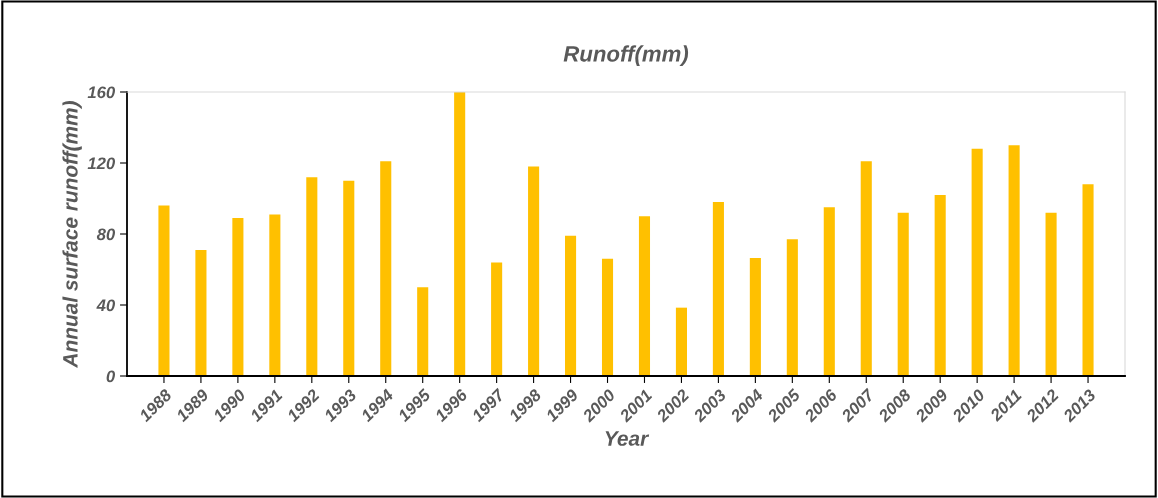 This screenshot has height=498, width=1158. Describe the element at coordinates (626, 56) in the screenshot. I see `chart-title: Runoff(mm)` at that location.